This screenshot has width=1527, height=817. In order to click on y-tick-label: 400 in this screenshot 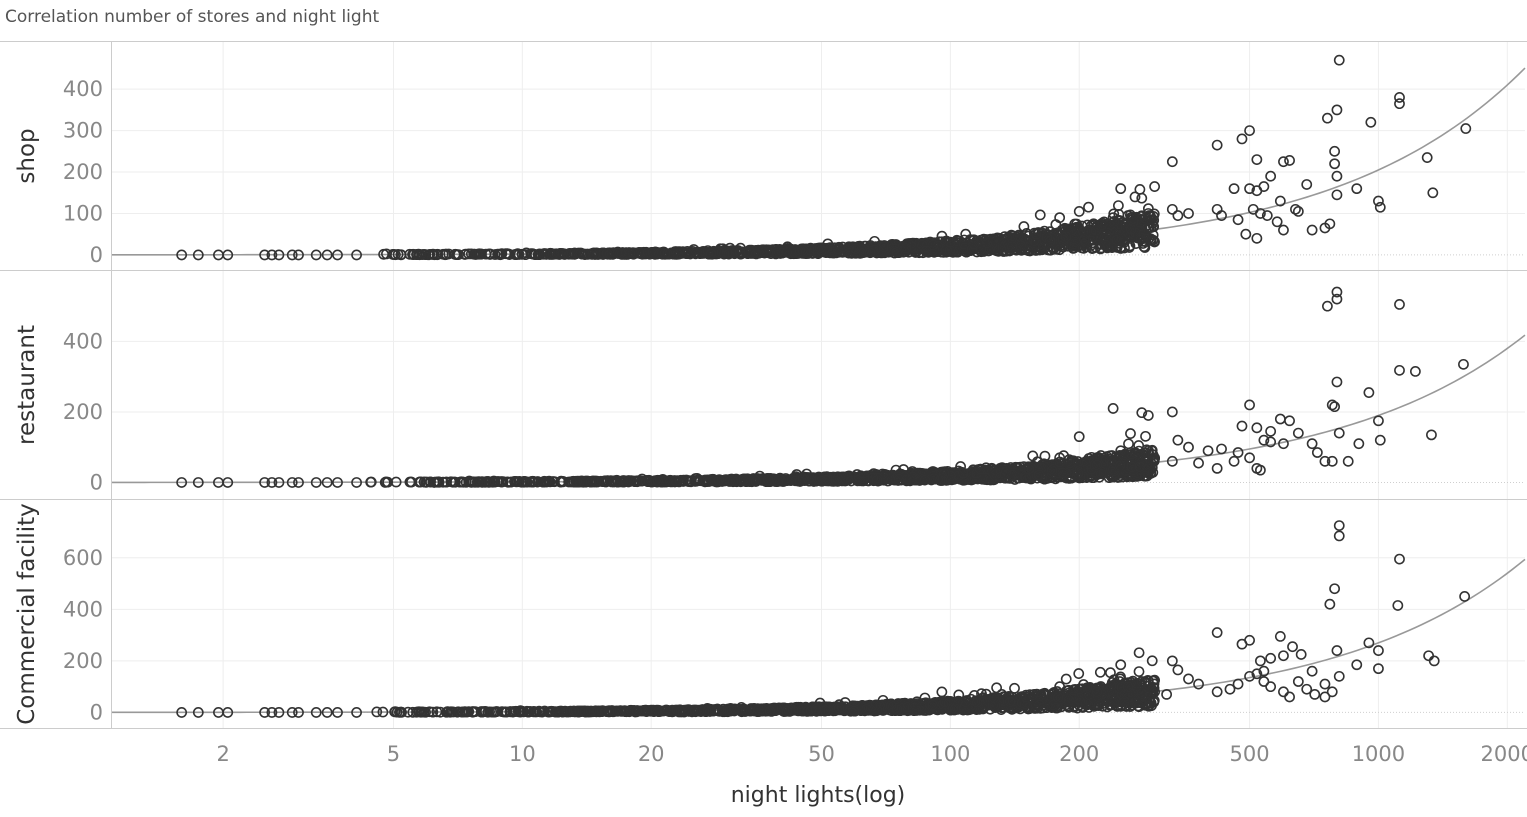, I will do `click(83, 89)`.